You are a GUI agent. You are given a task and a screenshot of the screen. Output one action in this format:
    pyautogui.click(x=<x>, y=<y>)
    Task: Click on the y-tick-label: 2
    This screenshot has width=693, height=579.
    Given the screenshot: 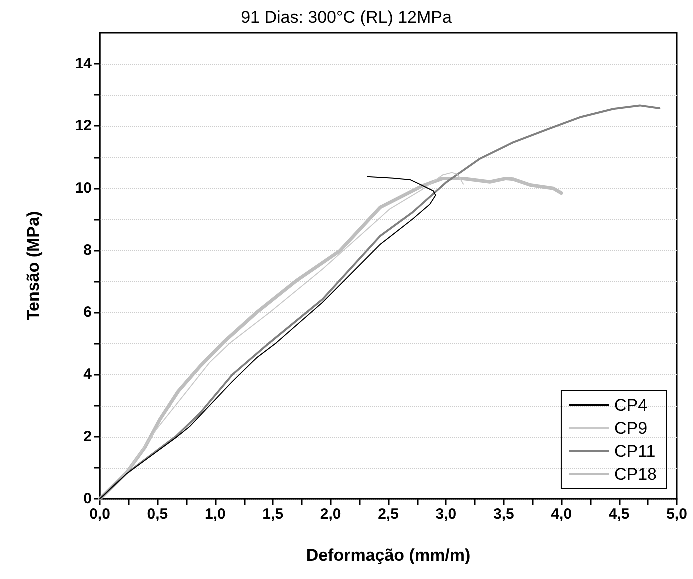 What is the action you would take?
    pyautogui.click(x=88, y=437)
    